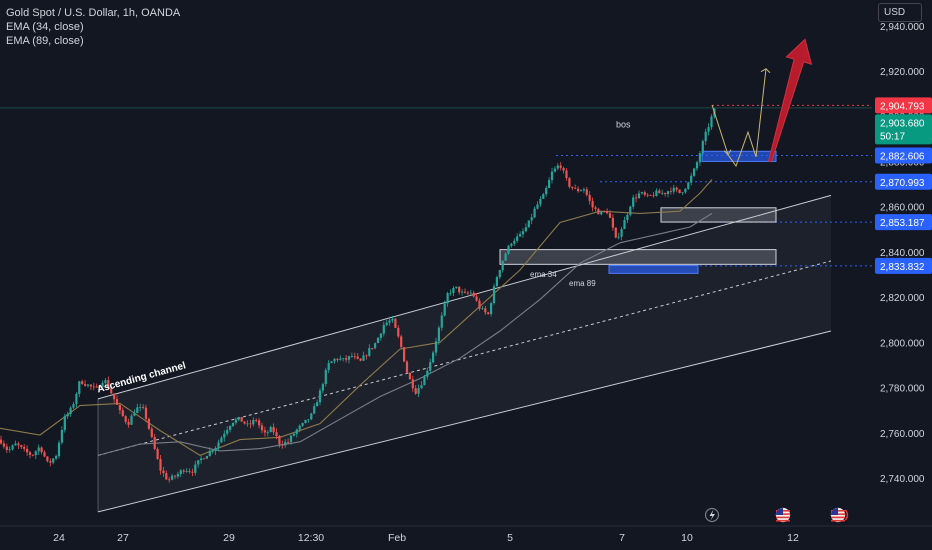 This screenshot has width=932, height=550. Describe the element at coordinates (45, 41) in the screenshot. I see `ema-89-legend: EMA (89, close)` at that location.